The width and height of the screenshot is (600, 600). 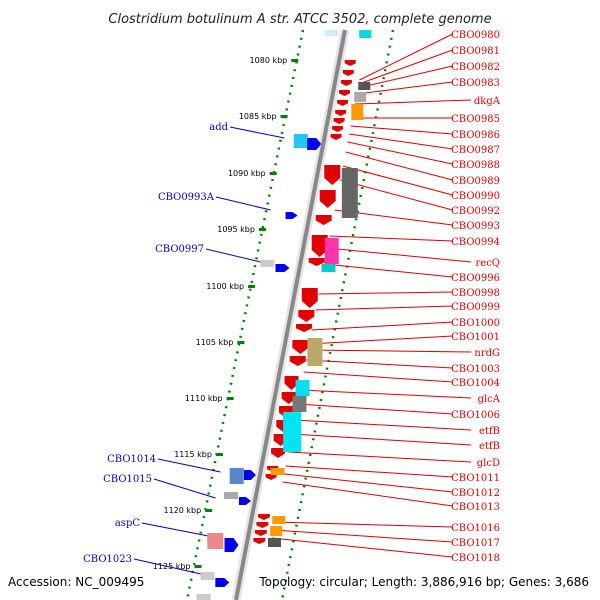 I want to click on cds-box-light, so click(x=331, y=33).